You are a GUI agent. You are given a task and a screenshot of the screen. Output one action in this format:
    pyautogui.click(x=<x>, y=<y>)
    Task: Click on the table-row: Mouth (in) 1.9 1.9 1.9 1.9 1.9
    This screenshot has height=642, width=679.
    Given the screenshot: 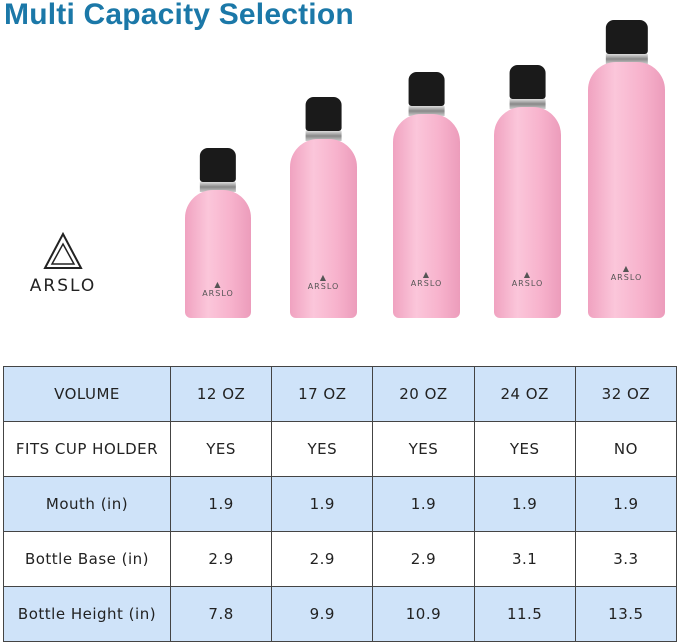 What is the action you would take?
    pyautogui.click(x=340, y=504)
    